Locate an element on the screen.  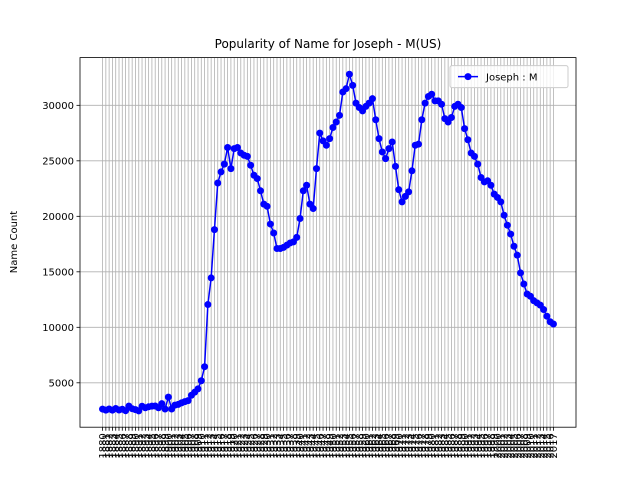
x-tick-label: 2001 is located at coordinates (501, 445).